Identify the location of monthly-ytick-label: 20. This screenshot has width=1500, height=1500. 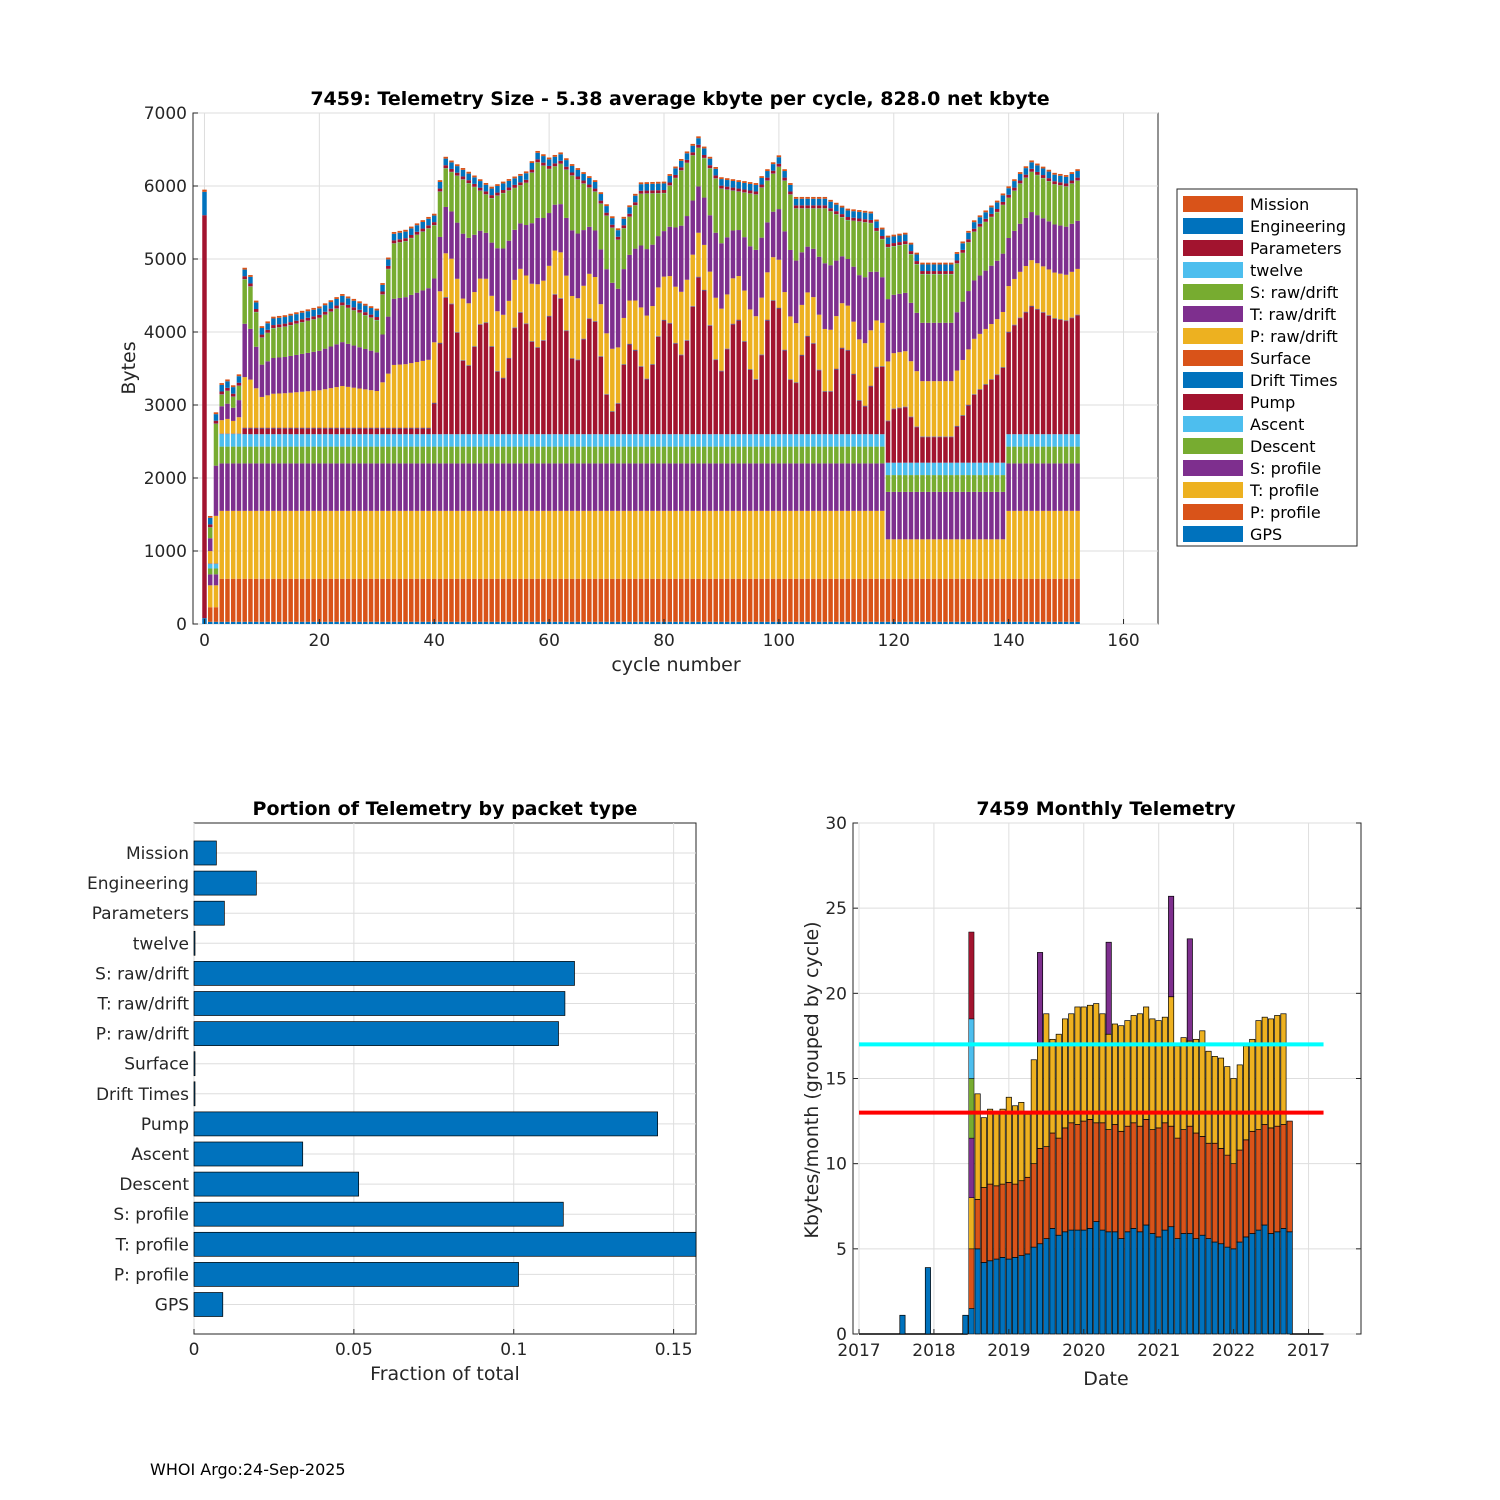
(836, 994).